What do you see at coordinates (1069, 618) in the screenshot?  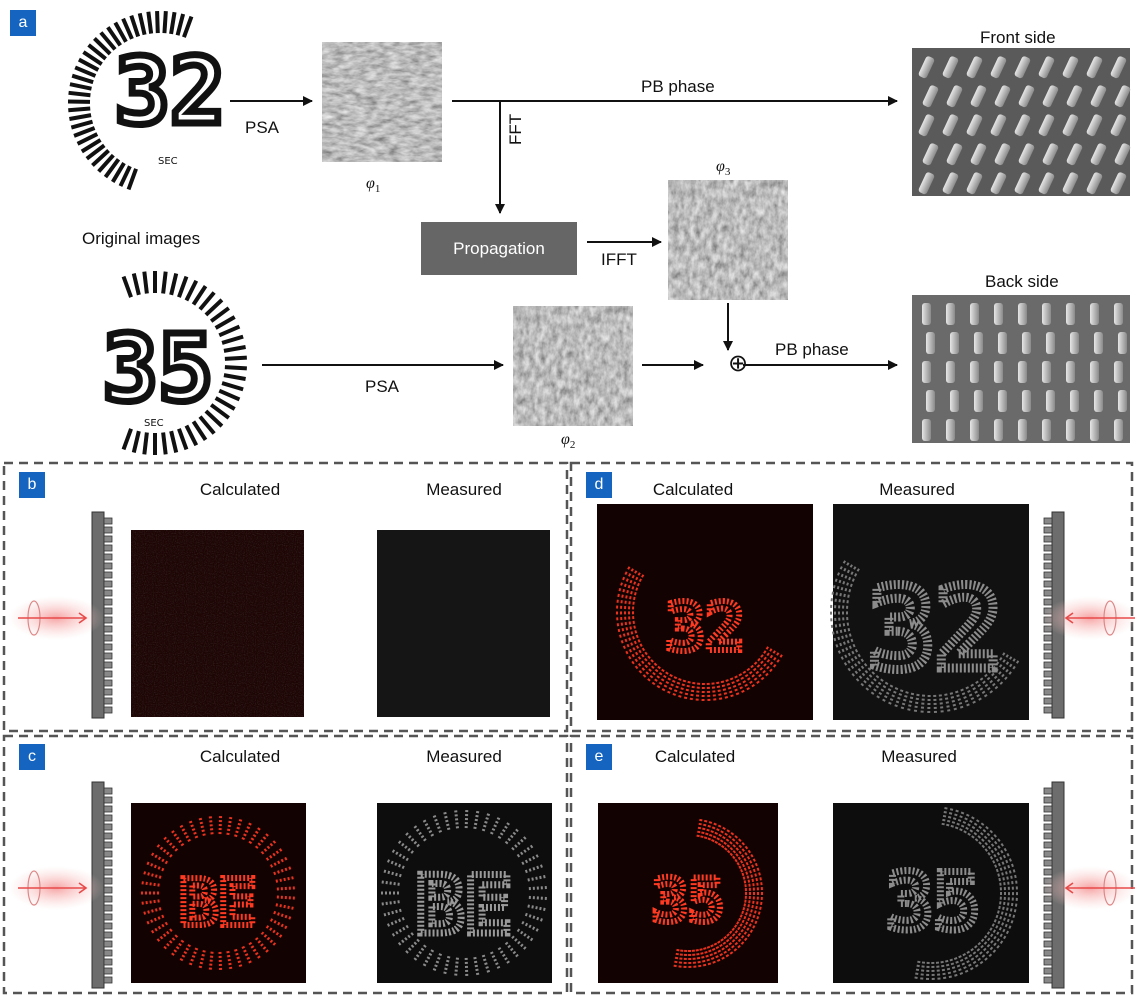 I see `beam-arrowhead` at bounding box center [1069, 618].